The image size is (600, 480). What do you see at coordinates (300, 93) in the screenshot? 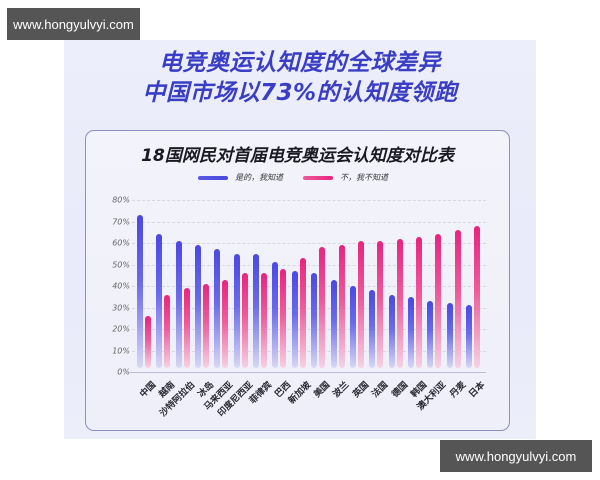
I see `headline-line-2: 中国市场以73%的认知度领跑` at bounding box center [300, 93].